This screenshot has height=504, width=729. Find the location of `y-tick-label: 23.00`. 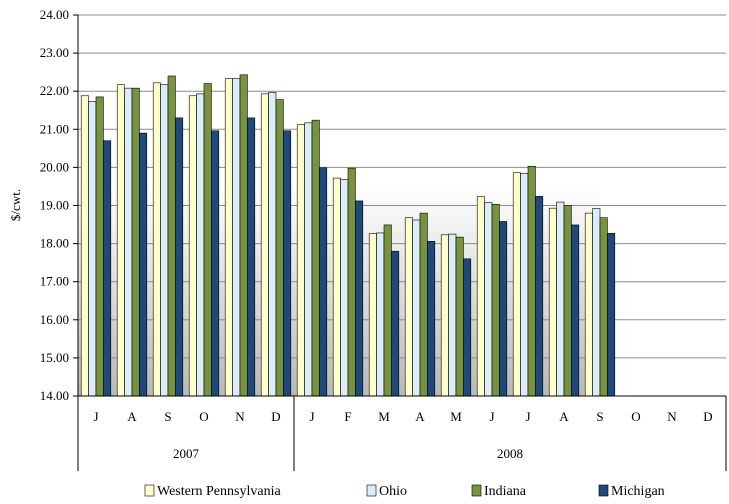

y-tick-label: 23.00 is located at coordinates (54, 52).